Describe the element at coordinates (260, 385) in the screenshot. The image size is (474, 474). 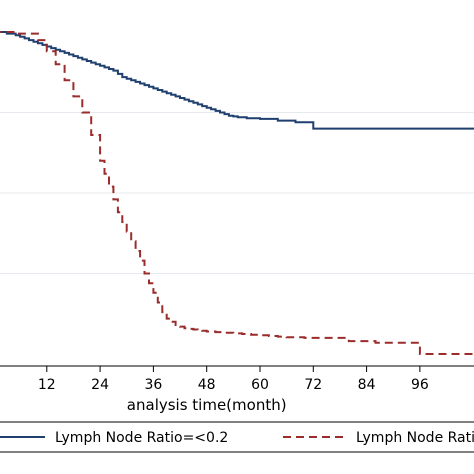
I see `x-tick-label-4: 60` at that location.